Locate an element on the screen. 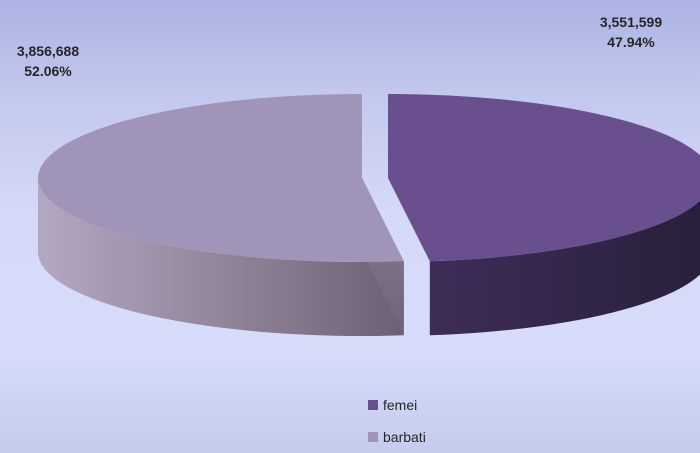 This screenshot has width=700, height=453. data-label-femei-value: 3,551,599 is located at coordinates (631, 22).